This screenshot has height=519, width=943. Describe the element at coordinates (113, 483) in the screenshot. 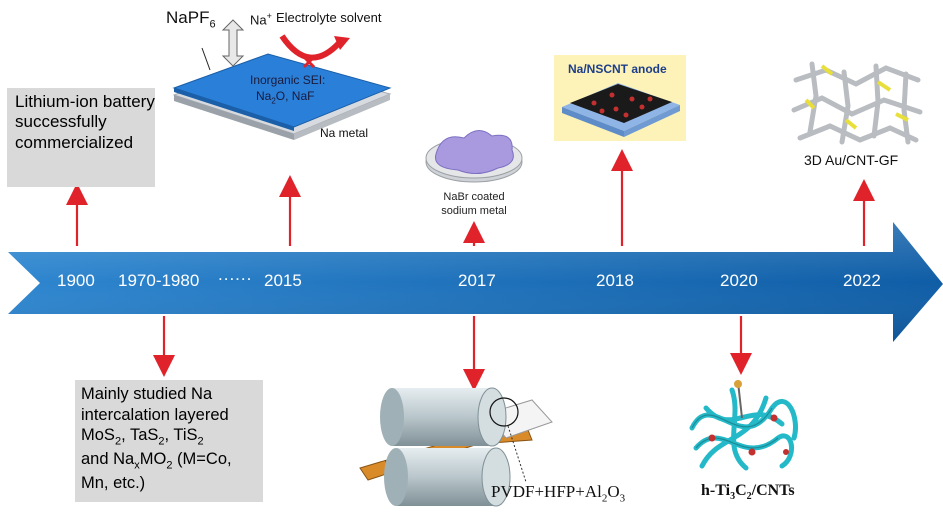

I see `layered-line5: Mn, etc.)` at that location.